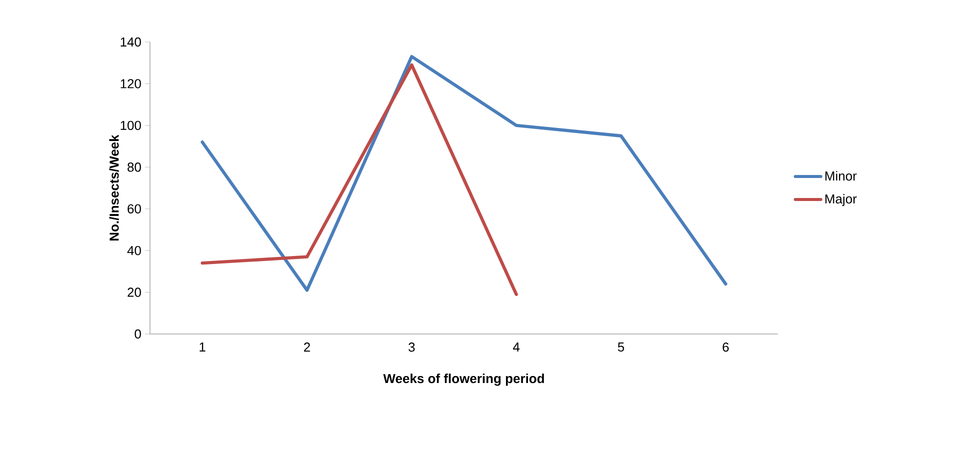 The image size is (958, 450). I want to click on y-tick-label: 60, so click(134, 209).